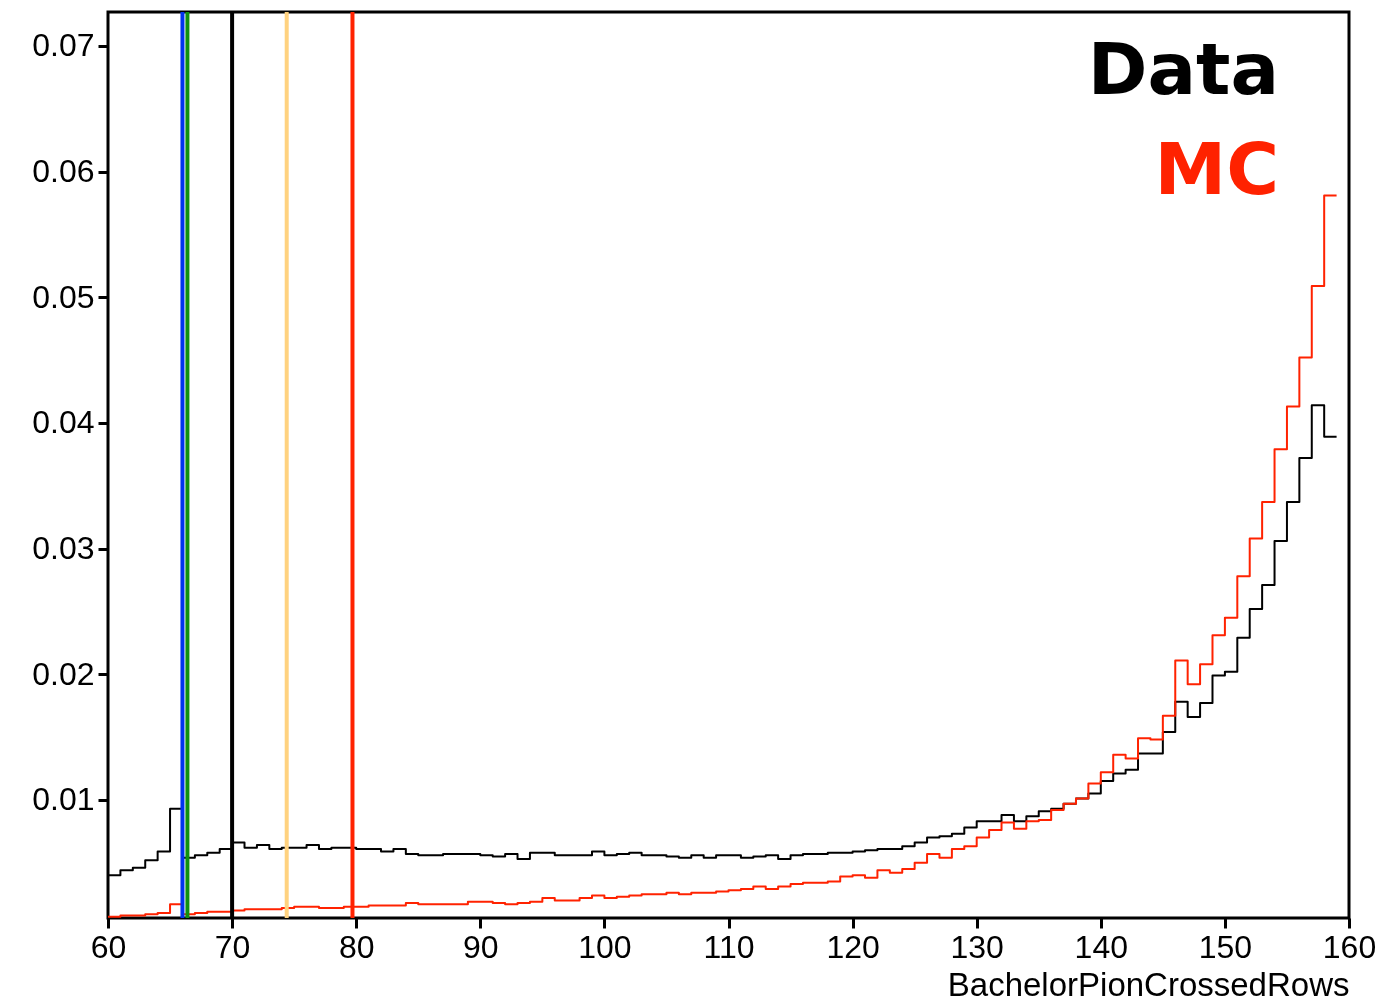 The image size is (1378, 1008). I want to click on y-tick-label: 0.02, so click(63, 673).